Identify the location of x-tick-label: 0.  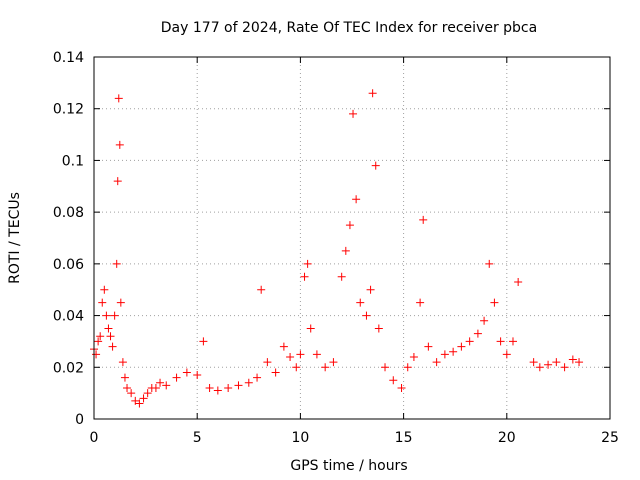
(94, 438).